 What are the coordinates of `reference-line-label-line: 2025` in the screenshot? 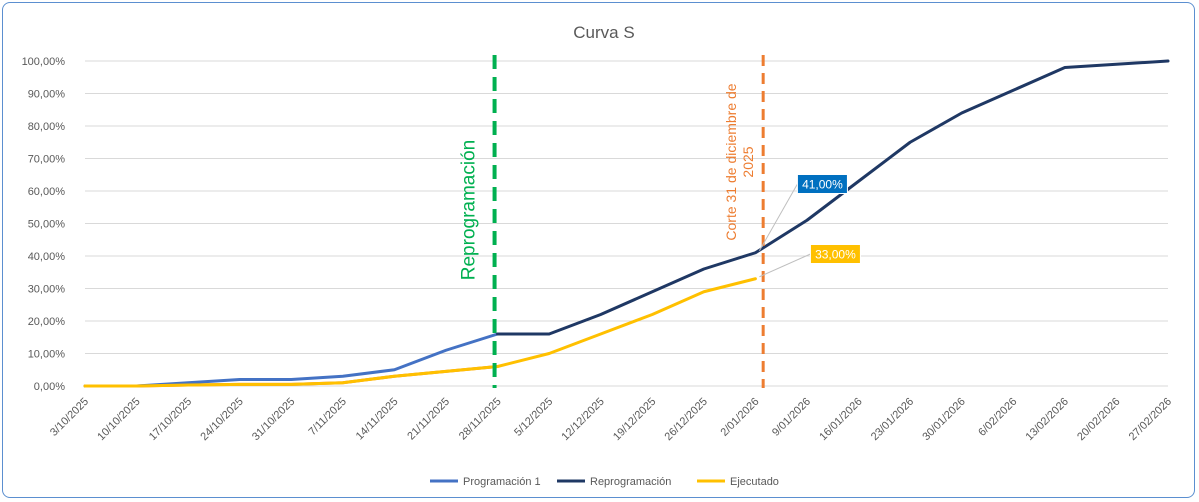 It's located at (748, 161).